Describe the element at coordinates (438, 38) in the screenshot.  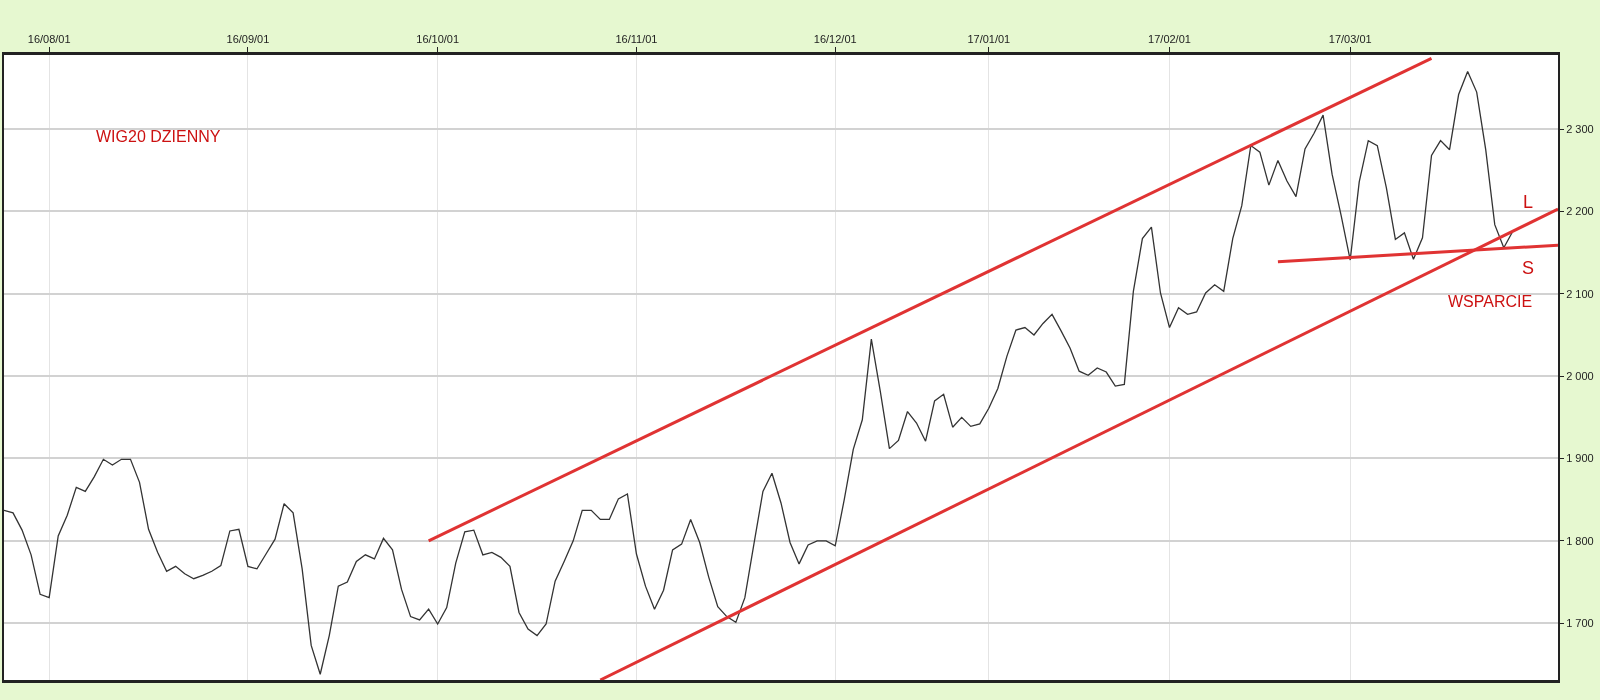
I see `x-tick-label: 16/10/01` at that location.